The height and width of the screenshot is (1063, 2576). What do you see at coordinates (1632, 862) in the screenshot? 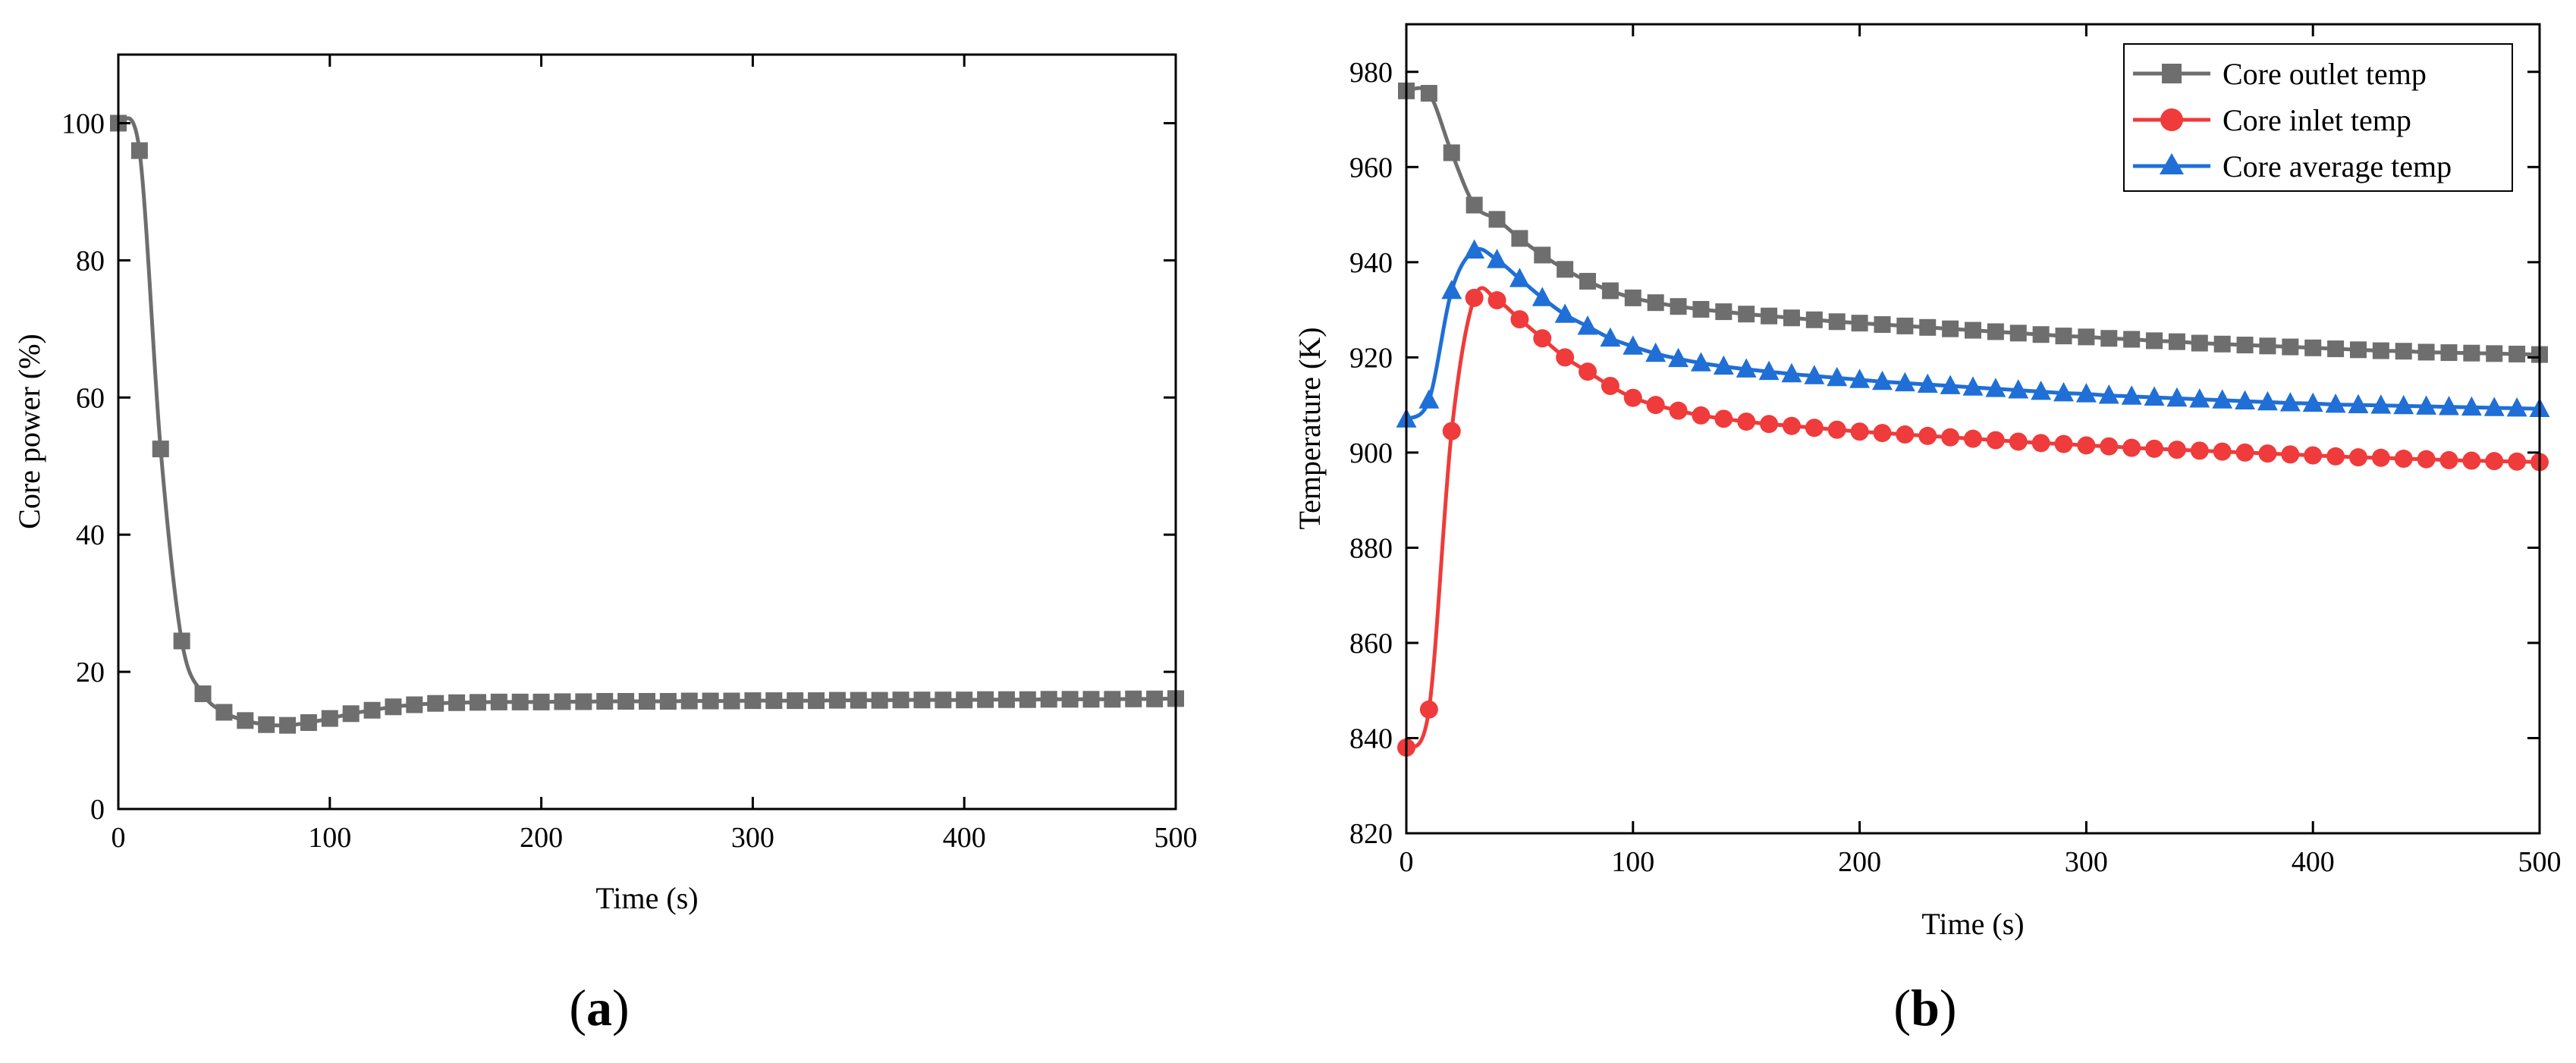
I see `panel-b-x-tick-label: 100` at bounding box center [1632, 862].